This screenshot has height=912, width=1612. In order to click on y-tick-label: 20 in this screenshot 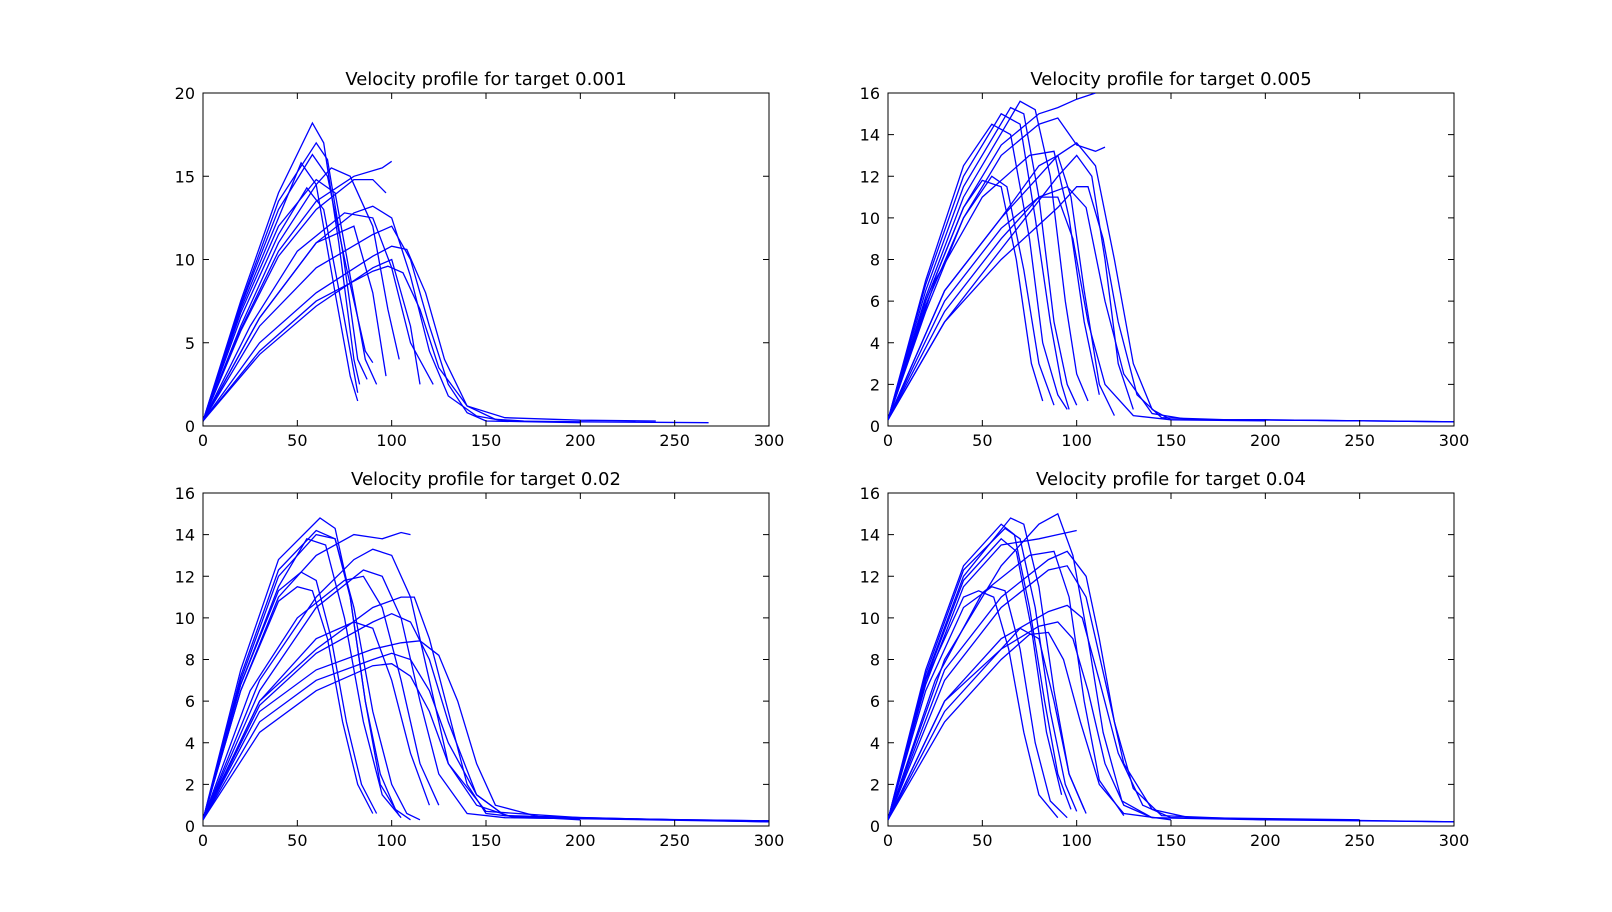, I will do `click(185, 93)`.